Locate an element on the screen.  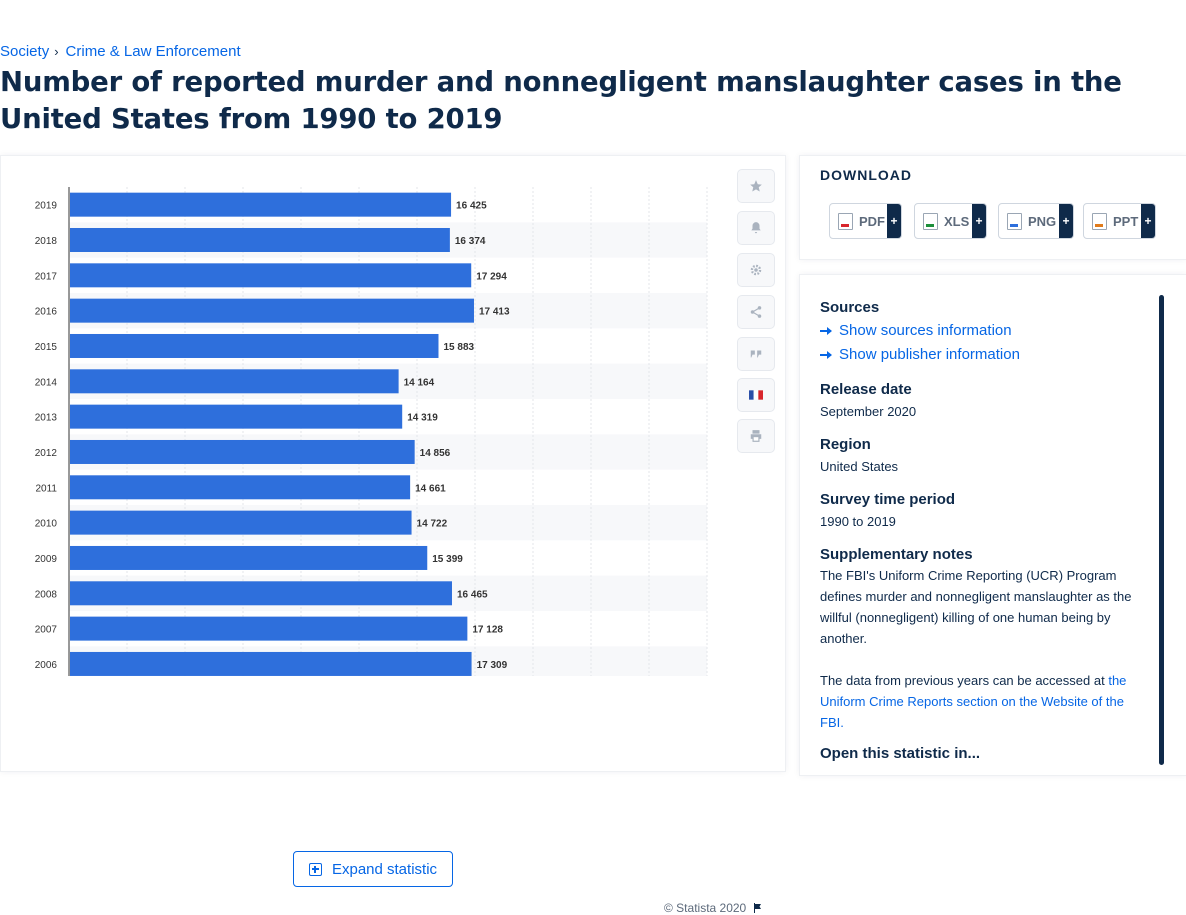
language-button is located at coordinates (756, 395).